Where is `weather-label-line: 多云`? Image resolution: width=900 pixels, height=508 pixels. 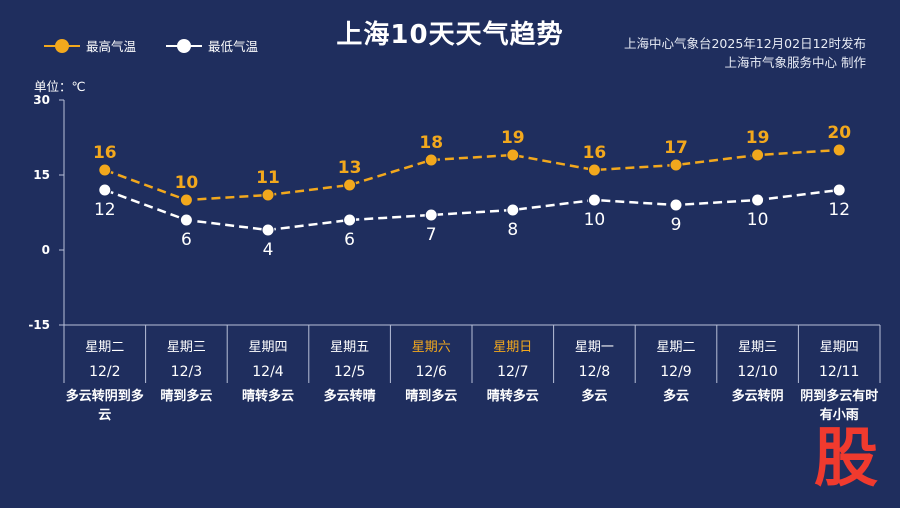 weather-label-line: 多云 is located at coordinates (676, 396).